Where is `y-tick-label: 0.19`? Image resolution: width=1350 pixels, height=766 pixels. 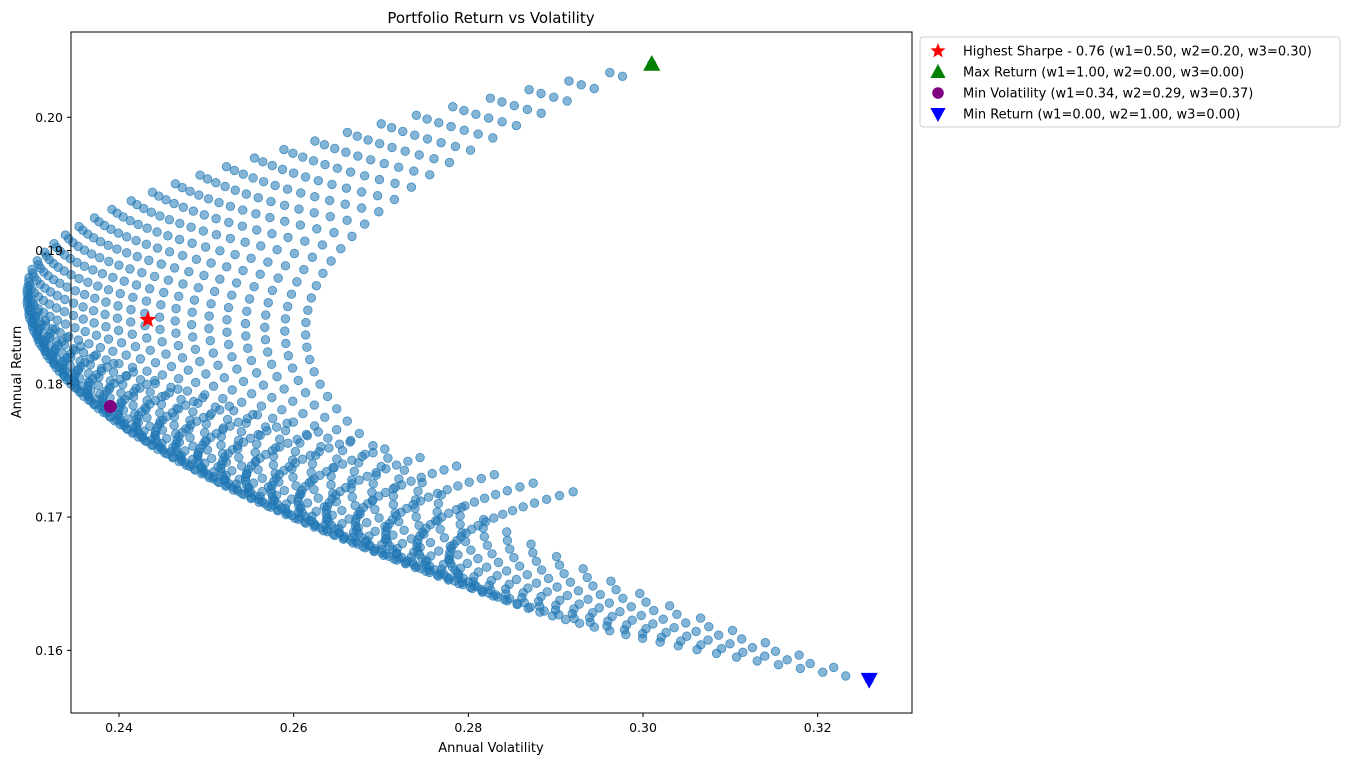
y-tick-label: 0.19 is located at coordinates (49, 250).